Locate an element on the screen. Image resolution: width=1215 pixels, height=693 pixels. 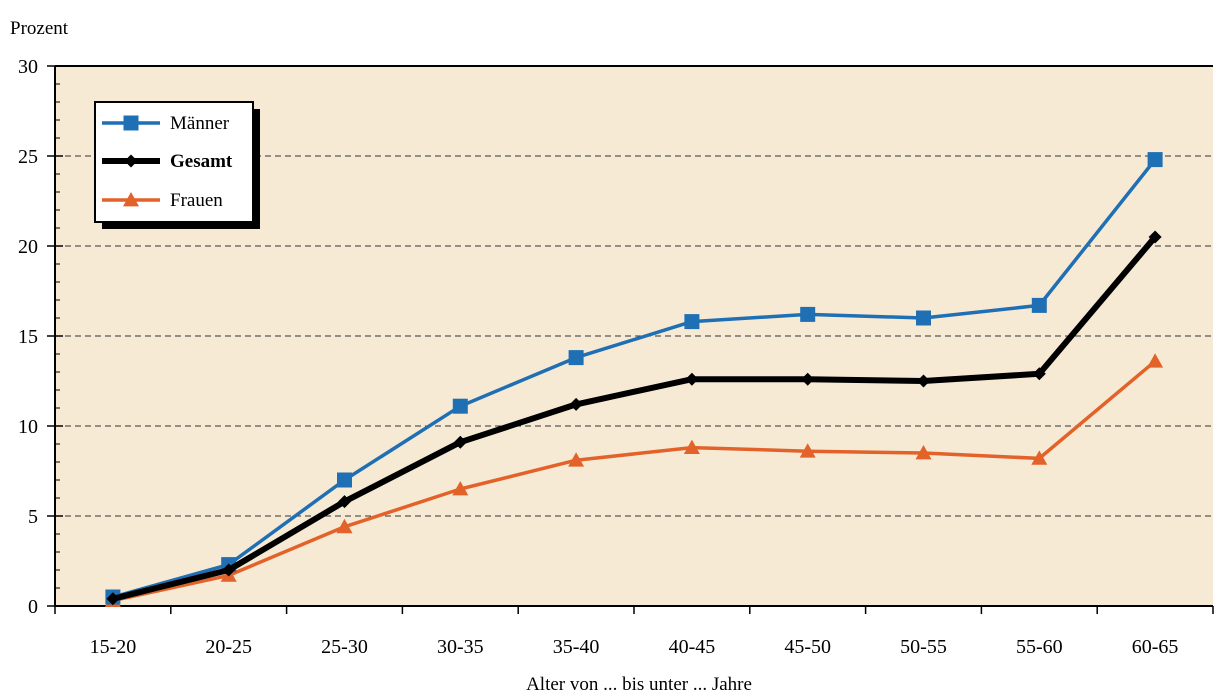
y-tick-label: 0 is located at coordinates (33, 607).